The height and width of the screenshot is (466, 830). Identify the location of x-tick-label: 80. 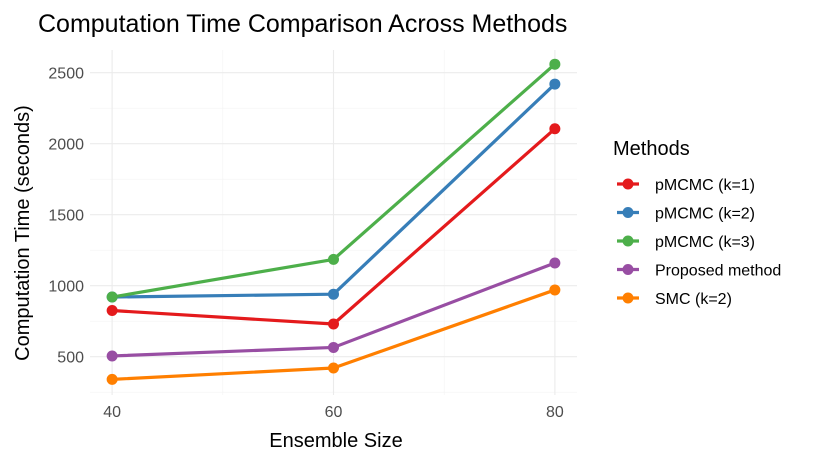
(555, 412).